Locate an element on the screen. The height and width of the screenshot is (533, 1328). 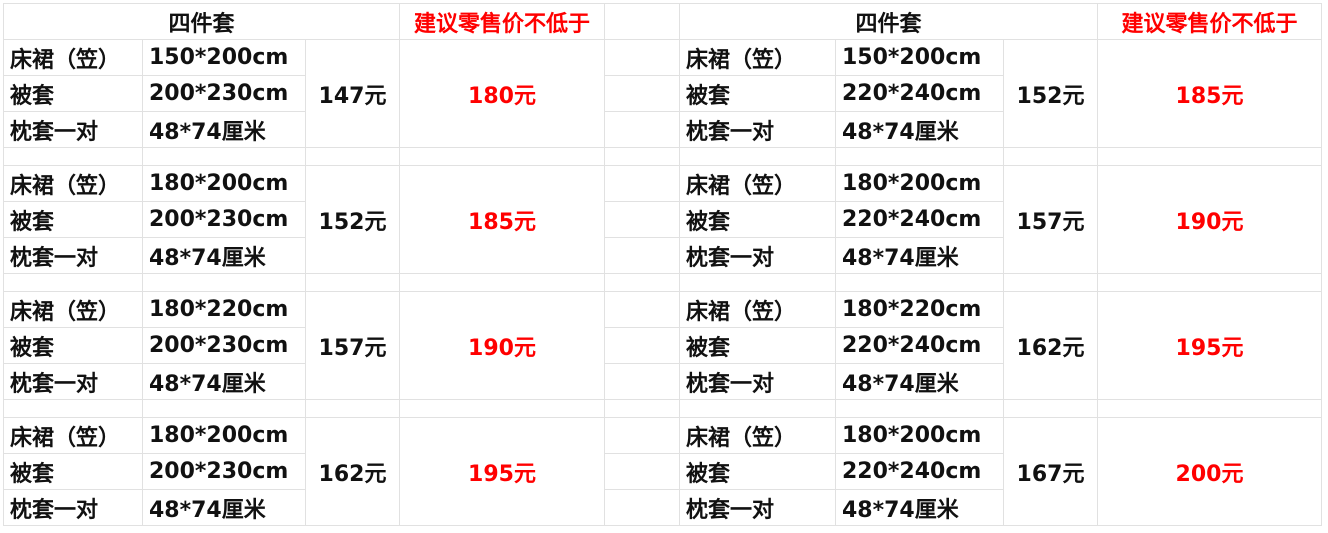
retail-title-cell: 建议零售价不低于 is located at coordinates (1209, 21).